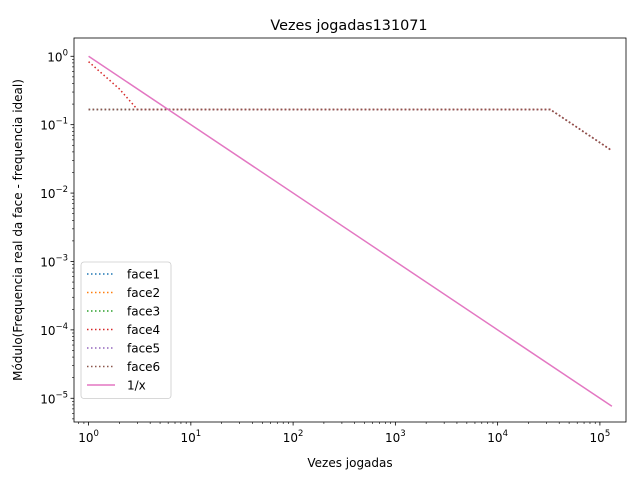 Image resolution: width=640 pixels, height=480 pixels. I want to click on y-axis-ticks: 10⁰ 10⁻¹ 10⁻² 10⁻³ 10⁻⁴ 10⁻⁵, so click(57, 234).